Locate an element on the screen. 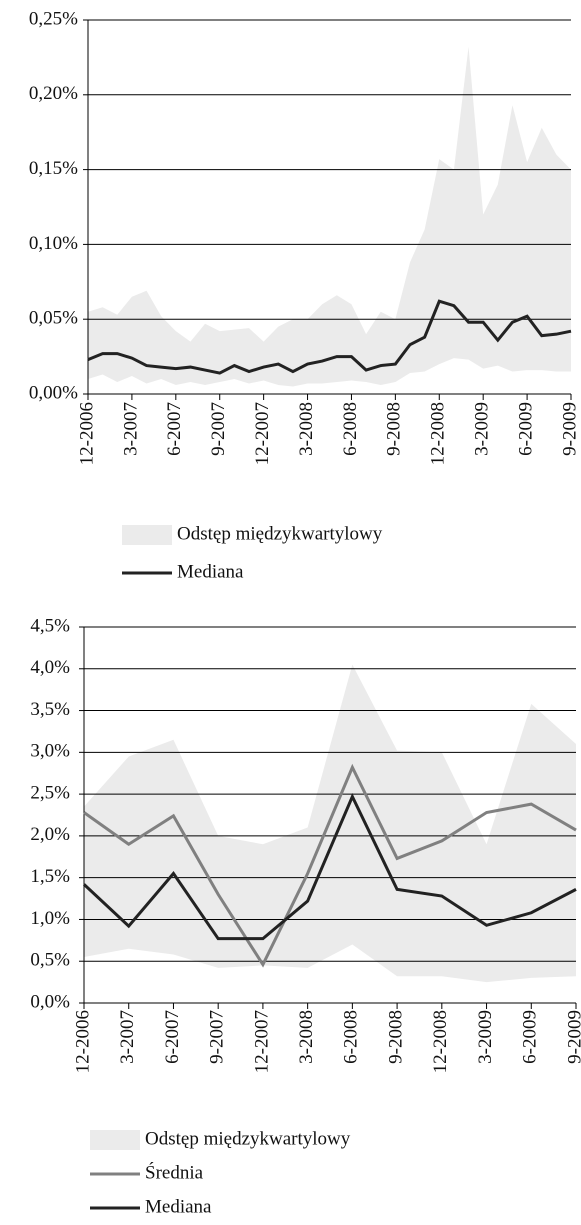  y-tick-label: 2,0% is located at coordinates (50, 834).